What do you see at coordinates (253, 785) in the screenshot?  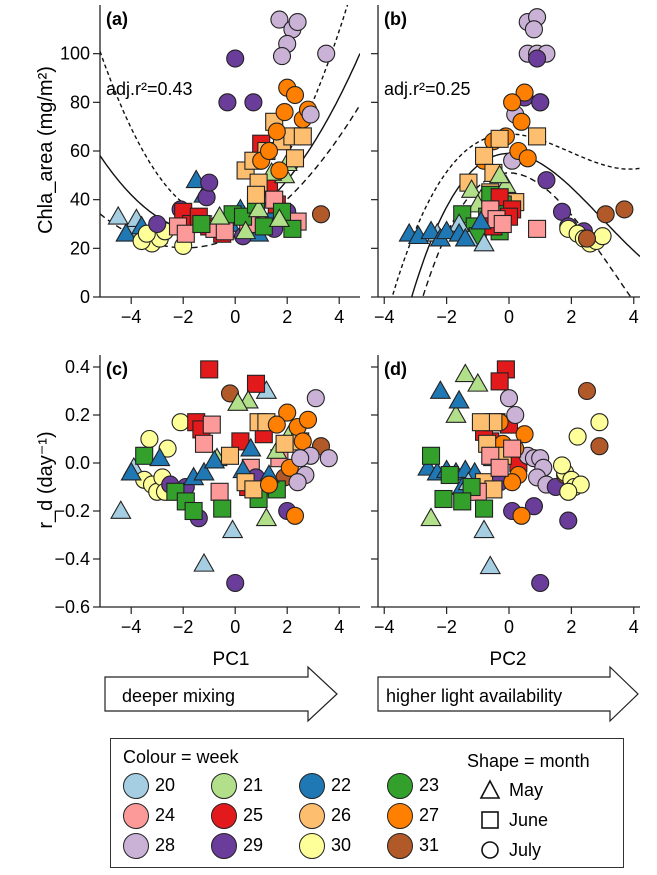 I see `week-label-21: 21` at bounding box center [253, 785].